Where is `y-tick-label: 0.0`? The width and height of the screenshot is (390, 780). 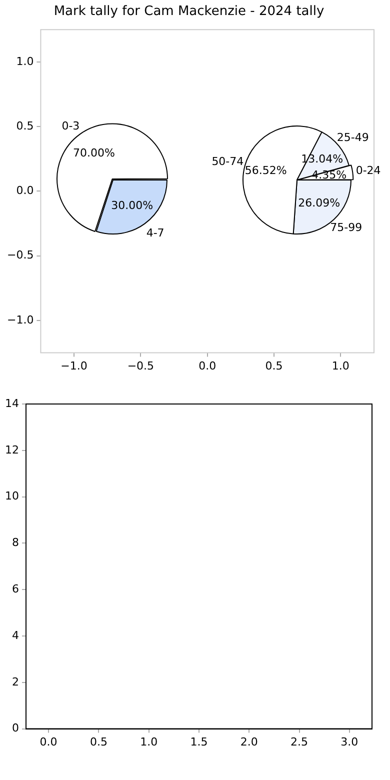
y-tick-label: 0.0 is located at coordinates (25, 191).